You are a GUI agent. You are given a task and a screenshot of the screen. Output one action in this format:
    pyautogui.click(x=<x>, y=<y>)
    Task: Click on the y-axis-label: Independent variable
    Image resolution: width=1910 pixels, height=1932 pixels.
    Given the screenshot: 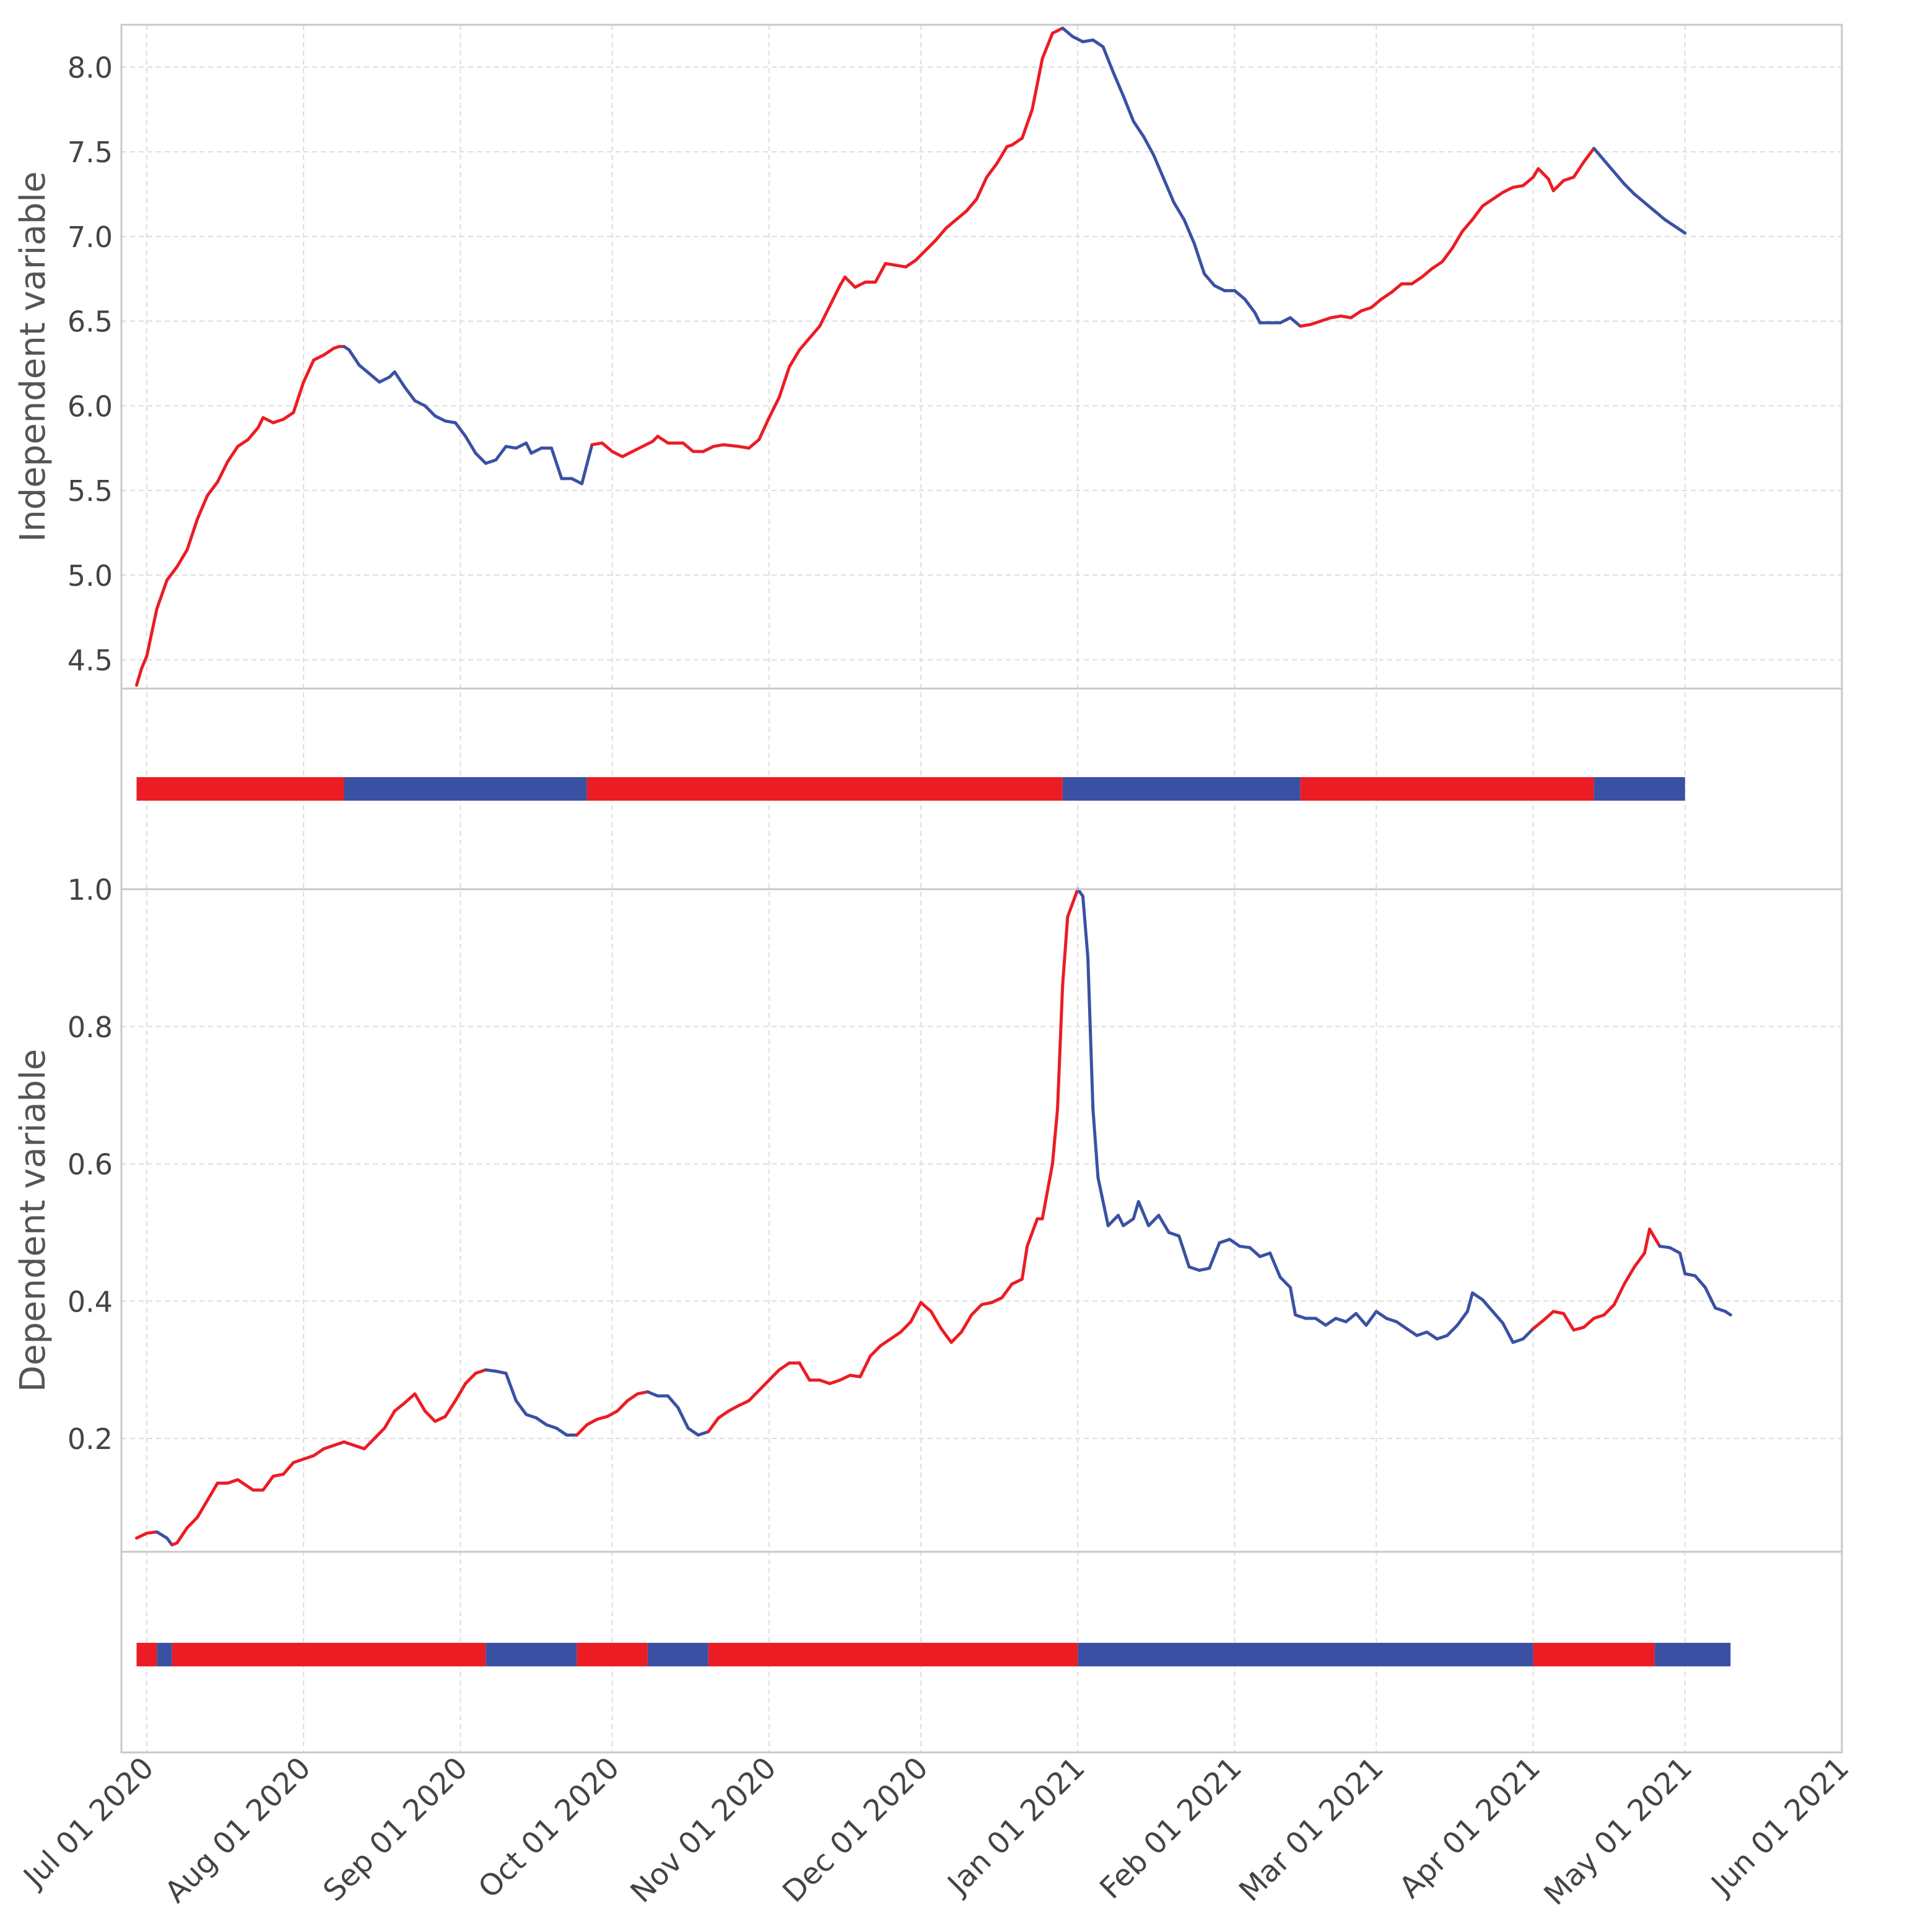 What is the action you would take?
    pyautogui.click(x=33, y=357)
    